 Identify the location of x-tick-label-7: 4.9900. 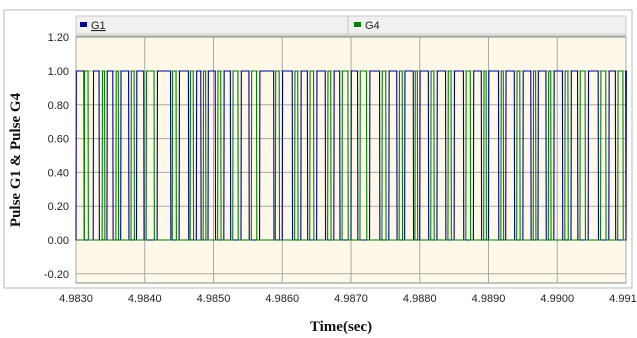
(557, 299).